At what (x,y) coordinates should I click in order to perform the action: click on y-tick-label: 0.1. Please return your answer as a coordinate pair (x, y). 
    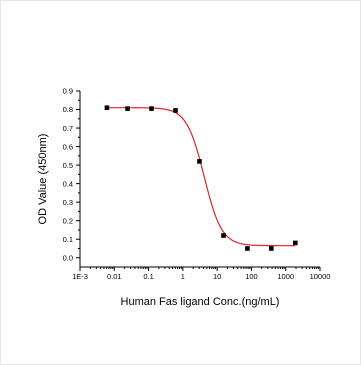
    Looking at the image, I should click on (68, 239).